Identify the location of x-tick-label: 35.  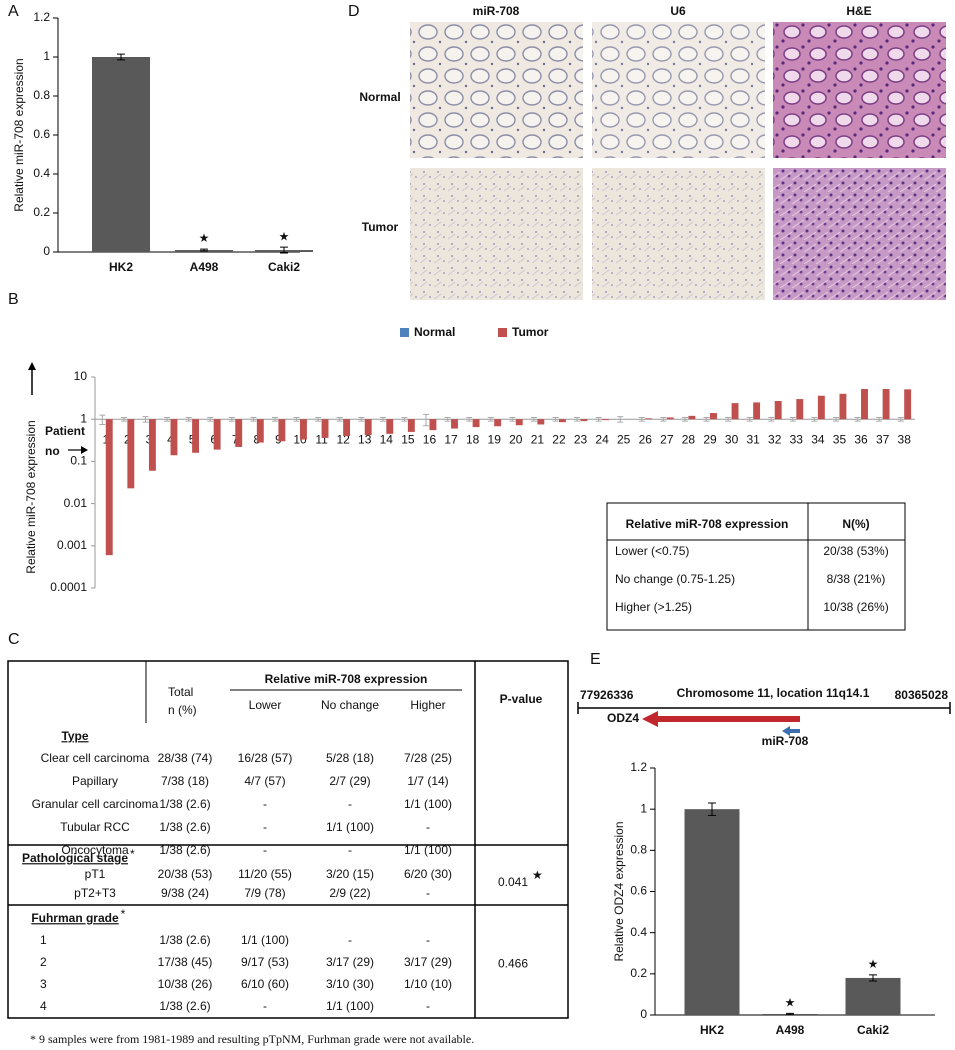
(840, 439).